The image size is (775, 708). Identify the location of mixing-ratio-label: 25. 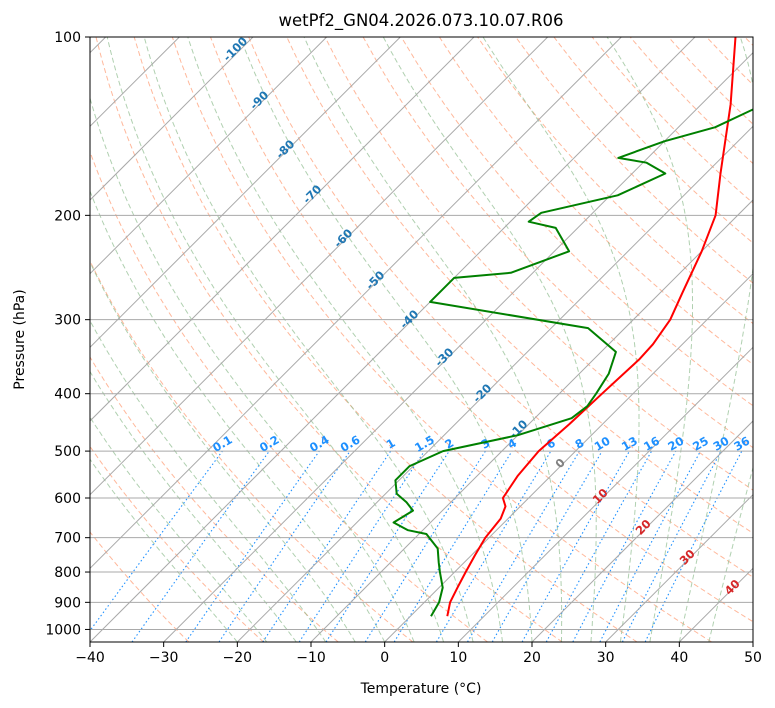
(700, 444).